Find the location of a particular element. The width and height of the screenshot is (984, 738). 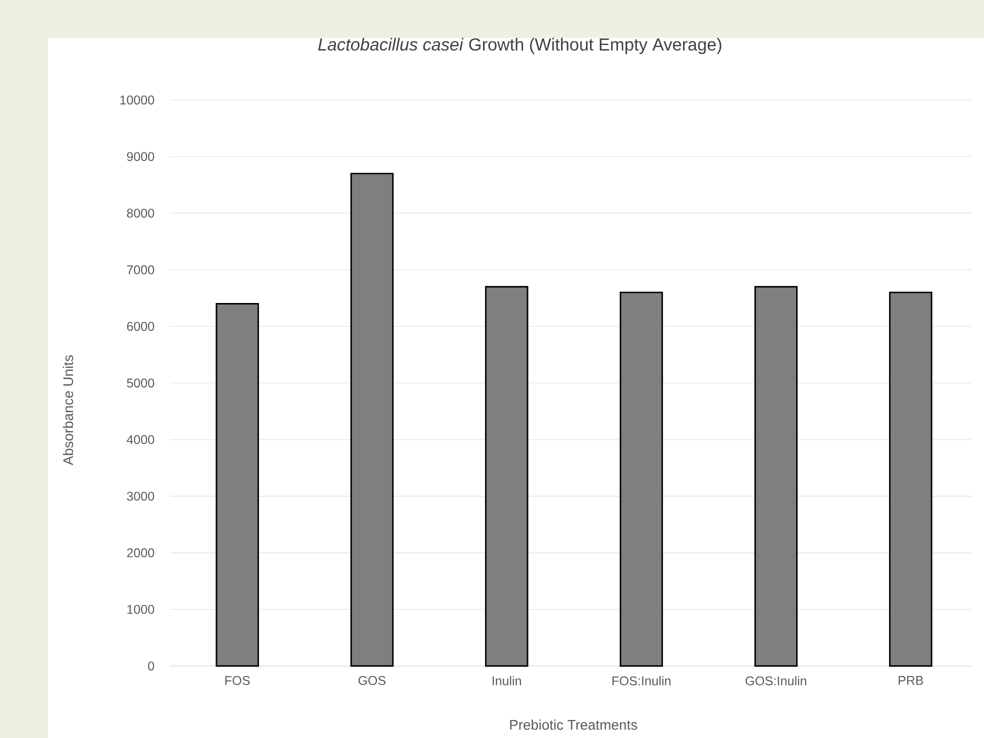

chart-title: Lactobacillus casei Growth (Without Empty Average) is located at coordinates (520, 46).